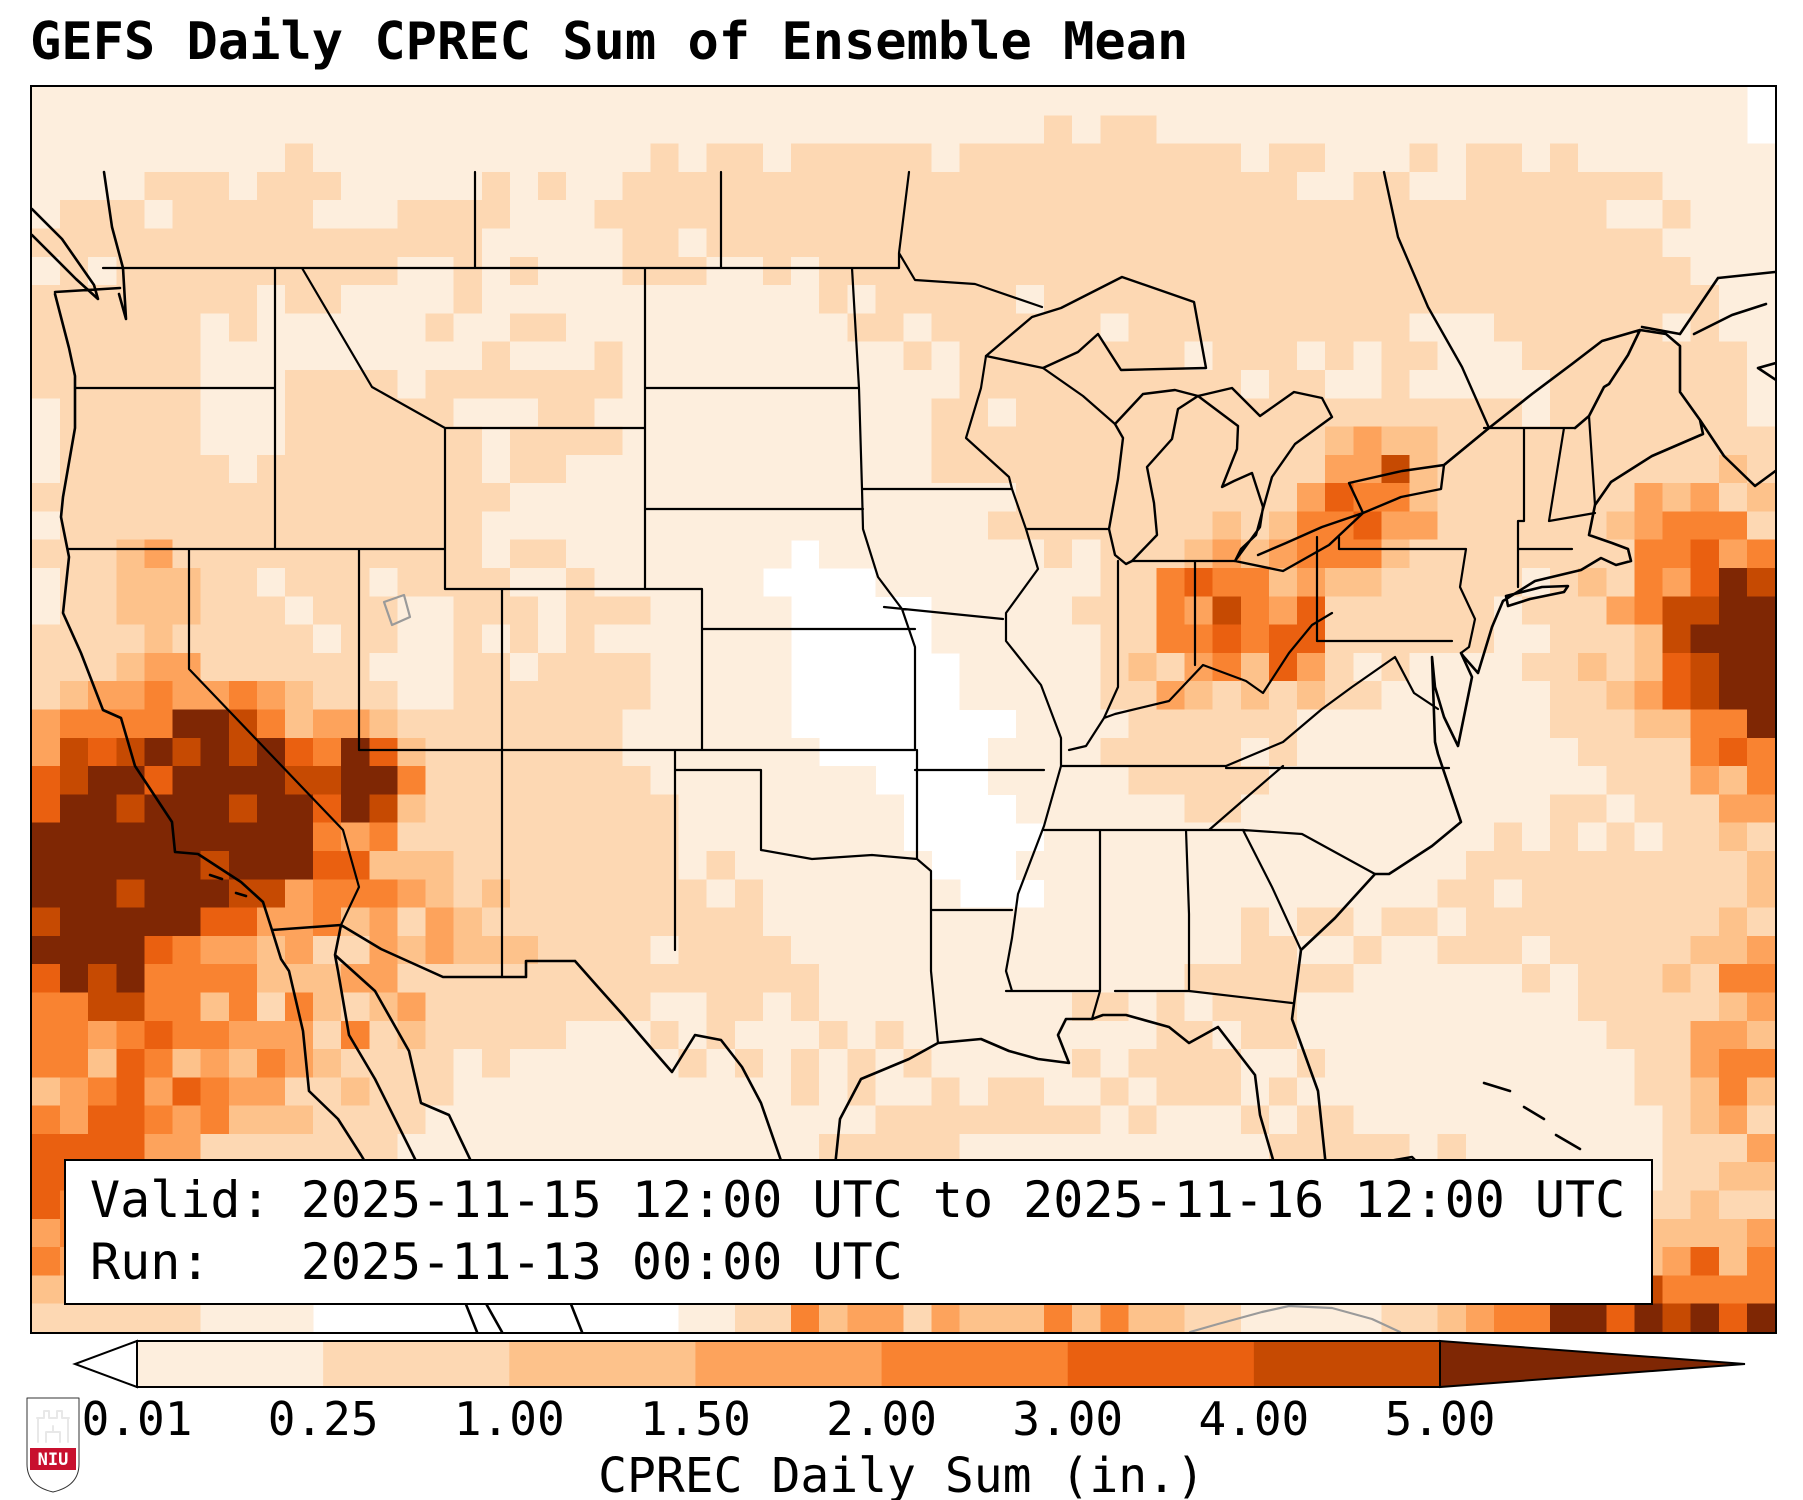 The image size is (1803, 1500). Describe the element at coordinates (695, 1419) in the screenshot. I see `colorbar-tick: 1.50` at that location.